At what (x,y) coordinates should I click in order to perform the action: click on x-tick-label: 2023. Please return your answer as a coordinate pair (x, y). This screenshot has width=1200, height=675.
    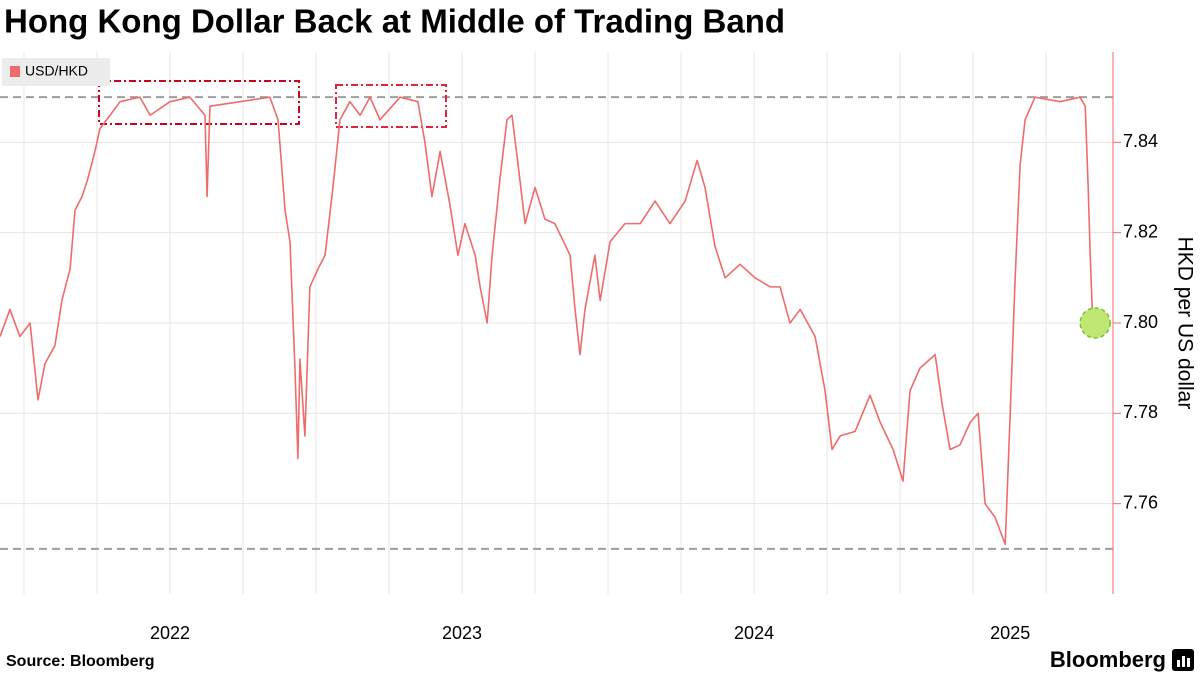
    Looking at the image, I should click on (462, 633).